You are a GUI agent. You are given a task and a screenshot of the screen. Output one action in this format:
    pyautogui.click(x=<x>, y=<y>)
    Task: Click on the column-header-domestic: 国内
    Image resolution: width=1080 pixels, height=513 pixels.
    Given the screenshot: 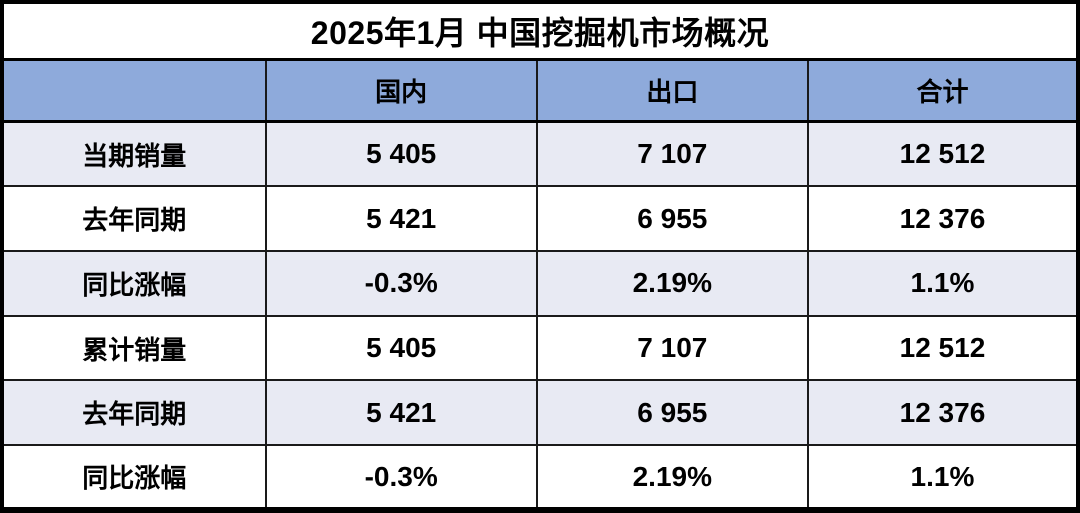 What is the action you would take?
    pyautogui.click(x=401, y=90)
    